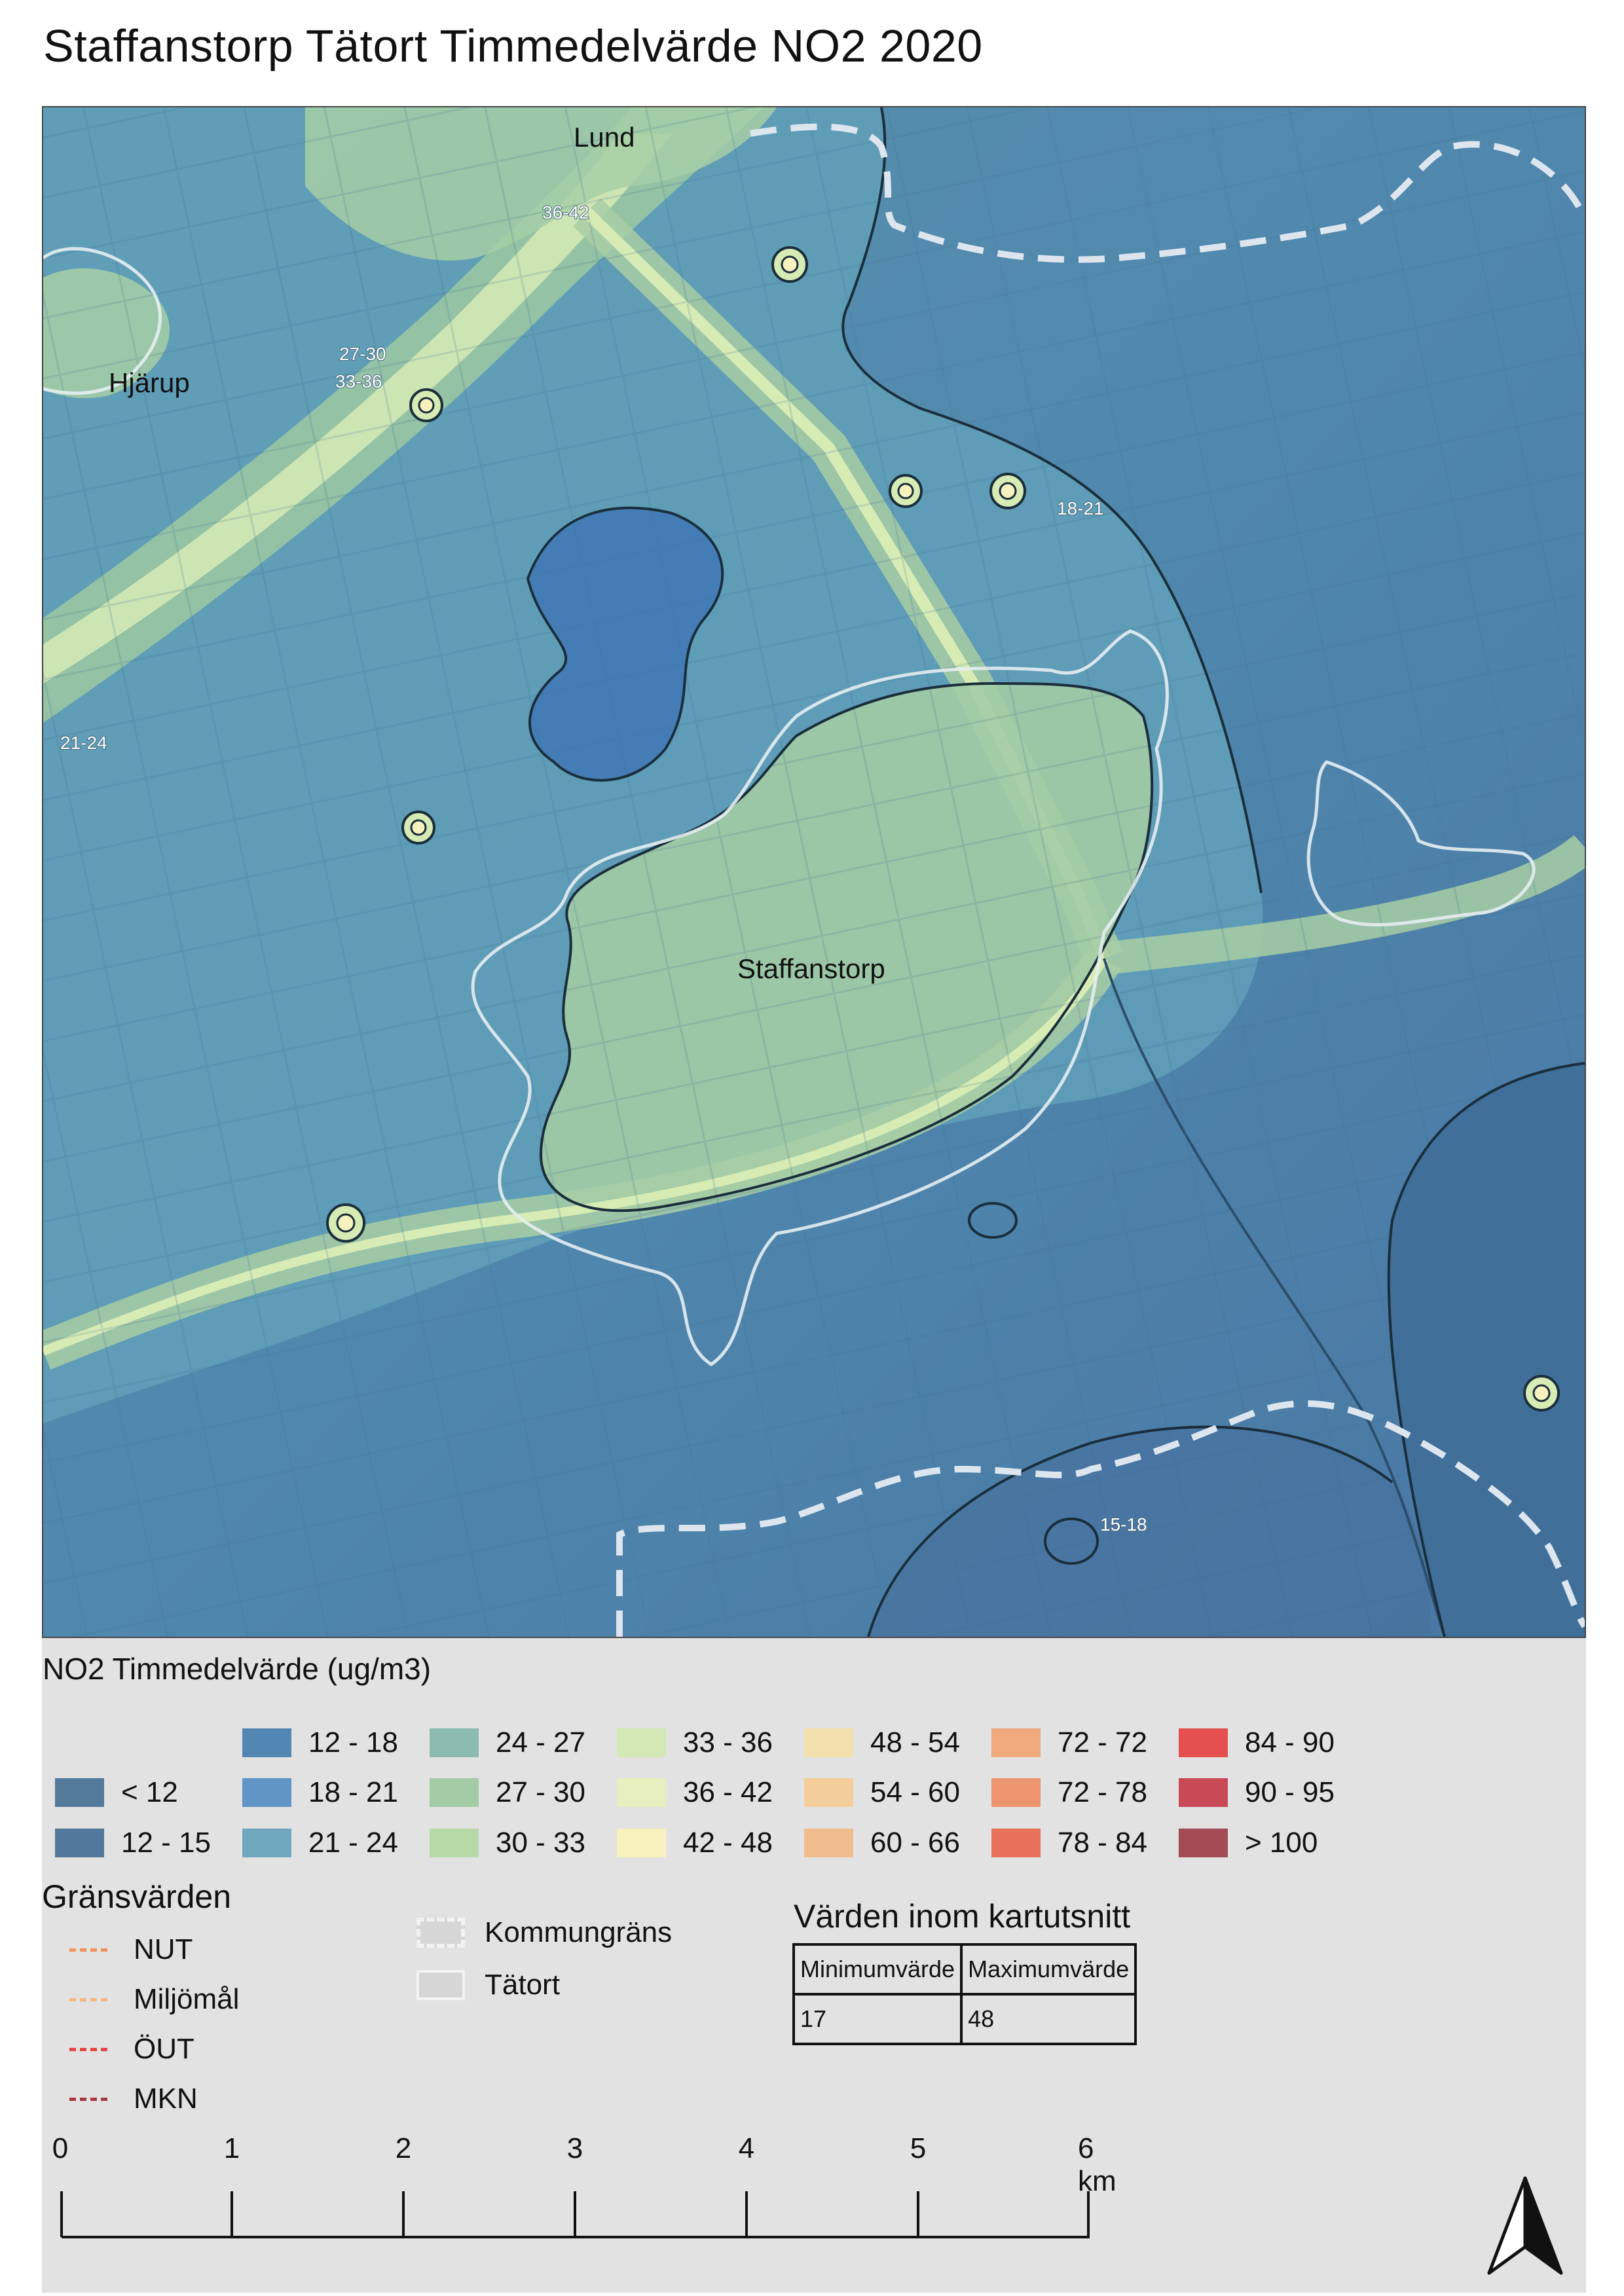 This screenshot has width=1624, height=2296. What do you see at coordinates (522, 1985) in the screenshot?
I see `legend-label: Tätort` at bounding box center [522, 1985].